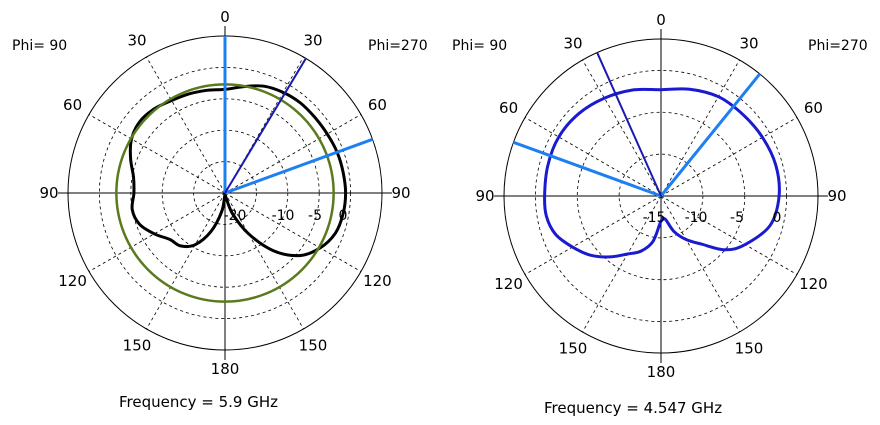 The height and width of the screenshot is (425, 880). Describe the element at coordinates (198, 402) in the screenshot. I see `frequency-label-1: Frequency = 5.9 GHz` at that location.